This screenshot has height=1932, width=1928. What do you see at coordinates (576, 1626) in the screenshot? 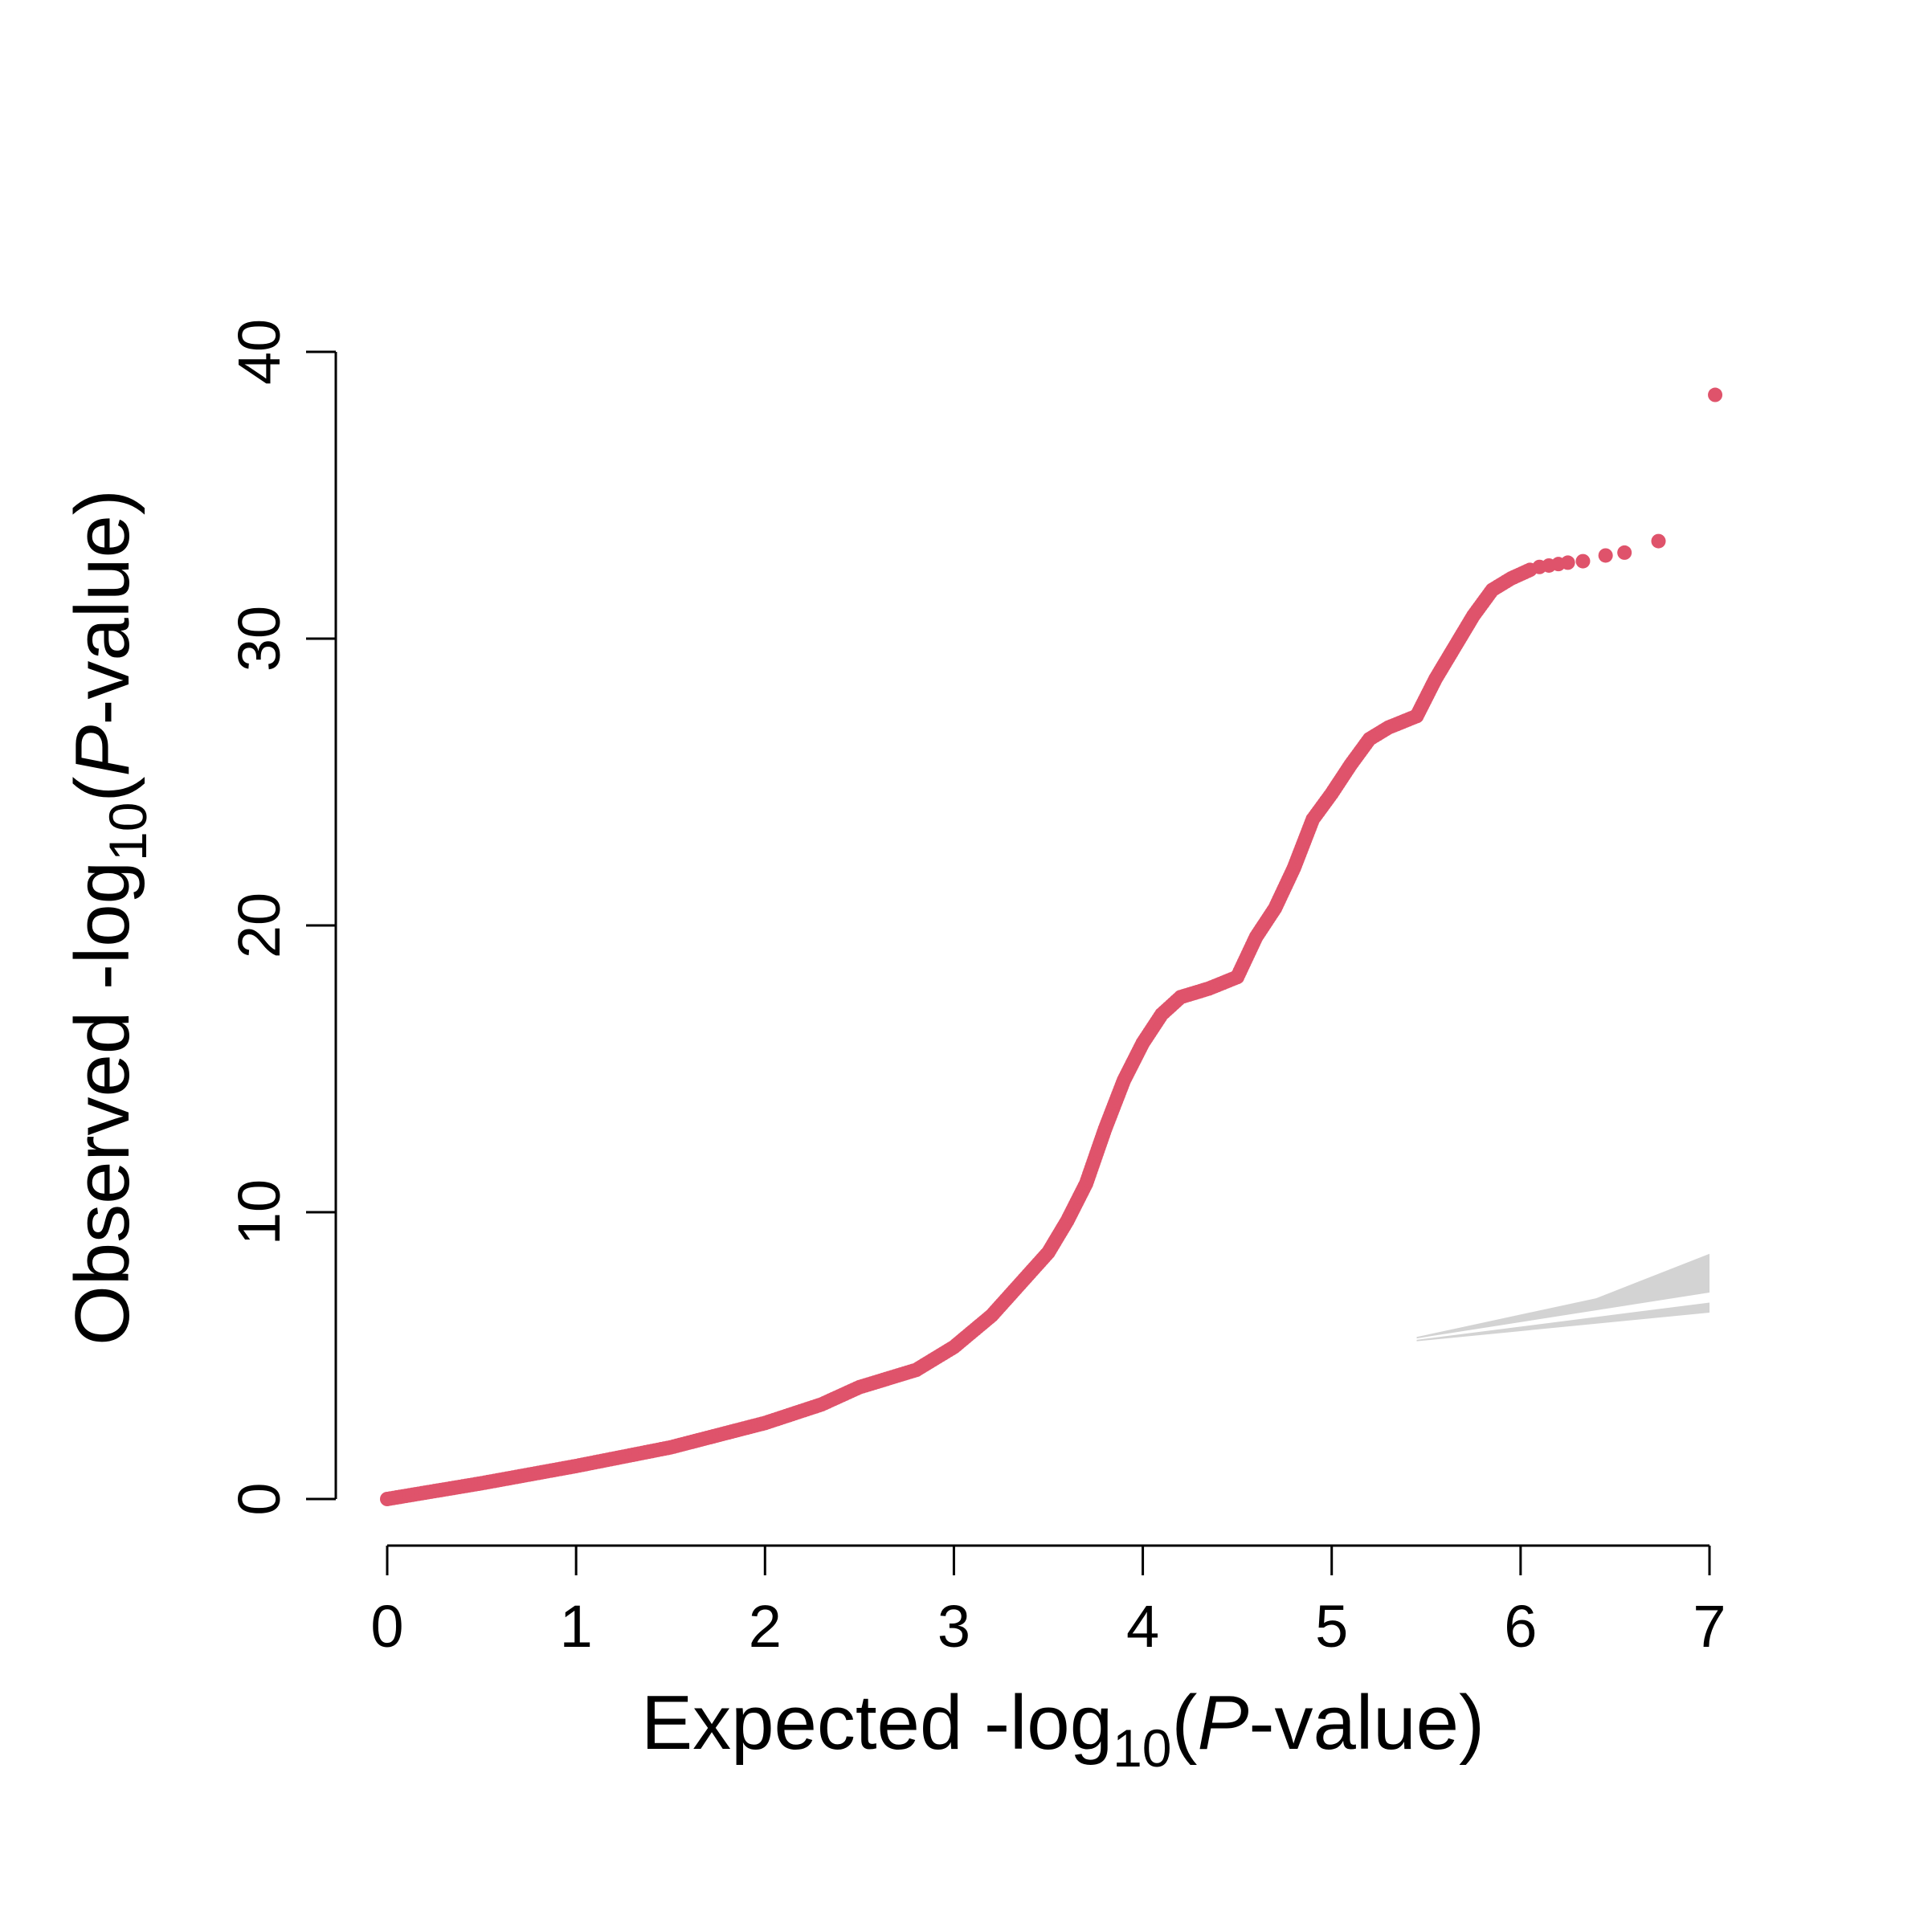
I see `x-tick-label: 1` at bounding box center [576, 1626].